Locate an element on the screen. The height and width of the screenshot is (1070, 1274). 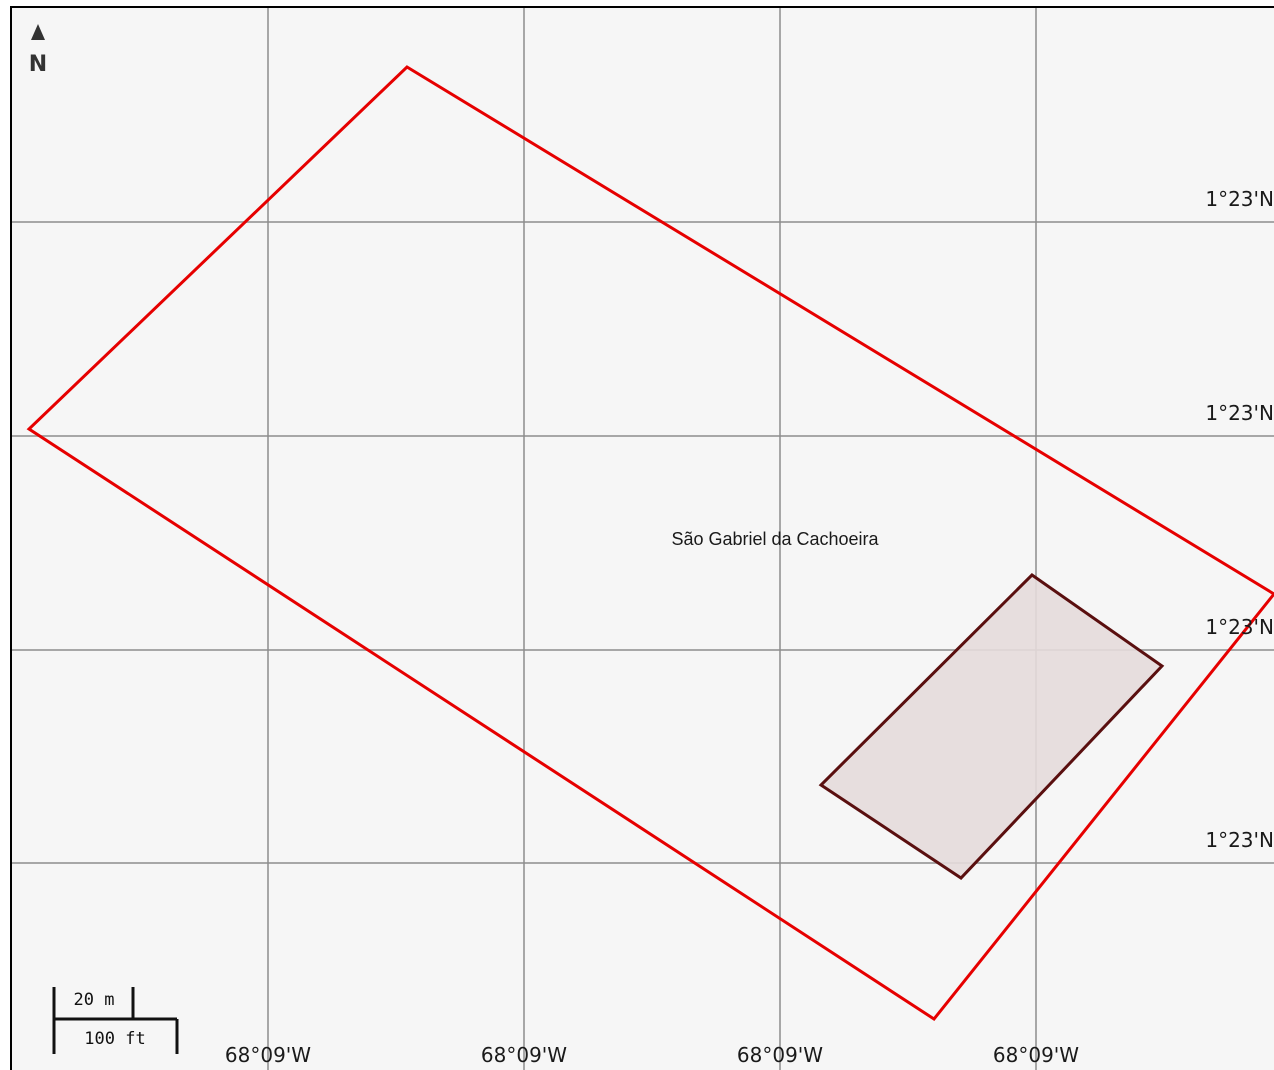
scale-metric-label: 20 m is located at coordinates (94, 1000).